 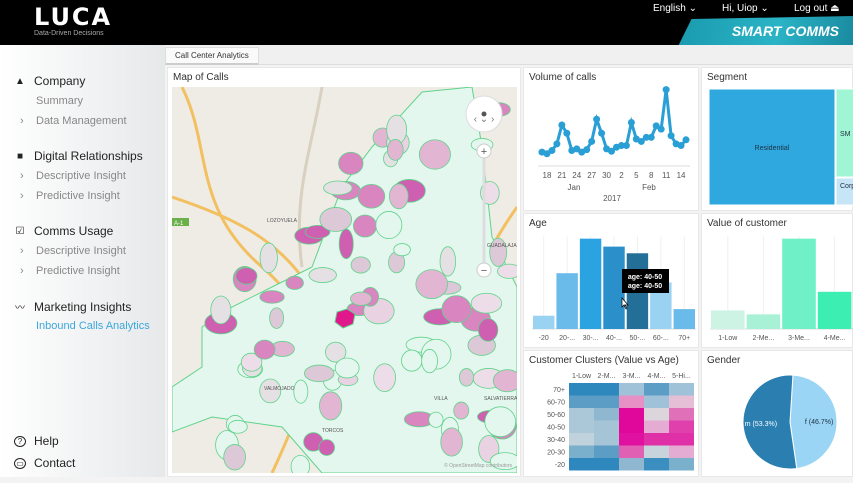 What do you see at coordinates (502, 246) in the screenshot?
I see `map-place-label: GUADALAJA` at bounding box center [502, 246].